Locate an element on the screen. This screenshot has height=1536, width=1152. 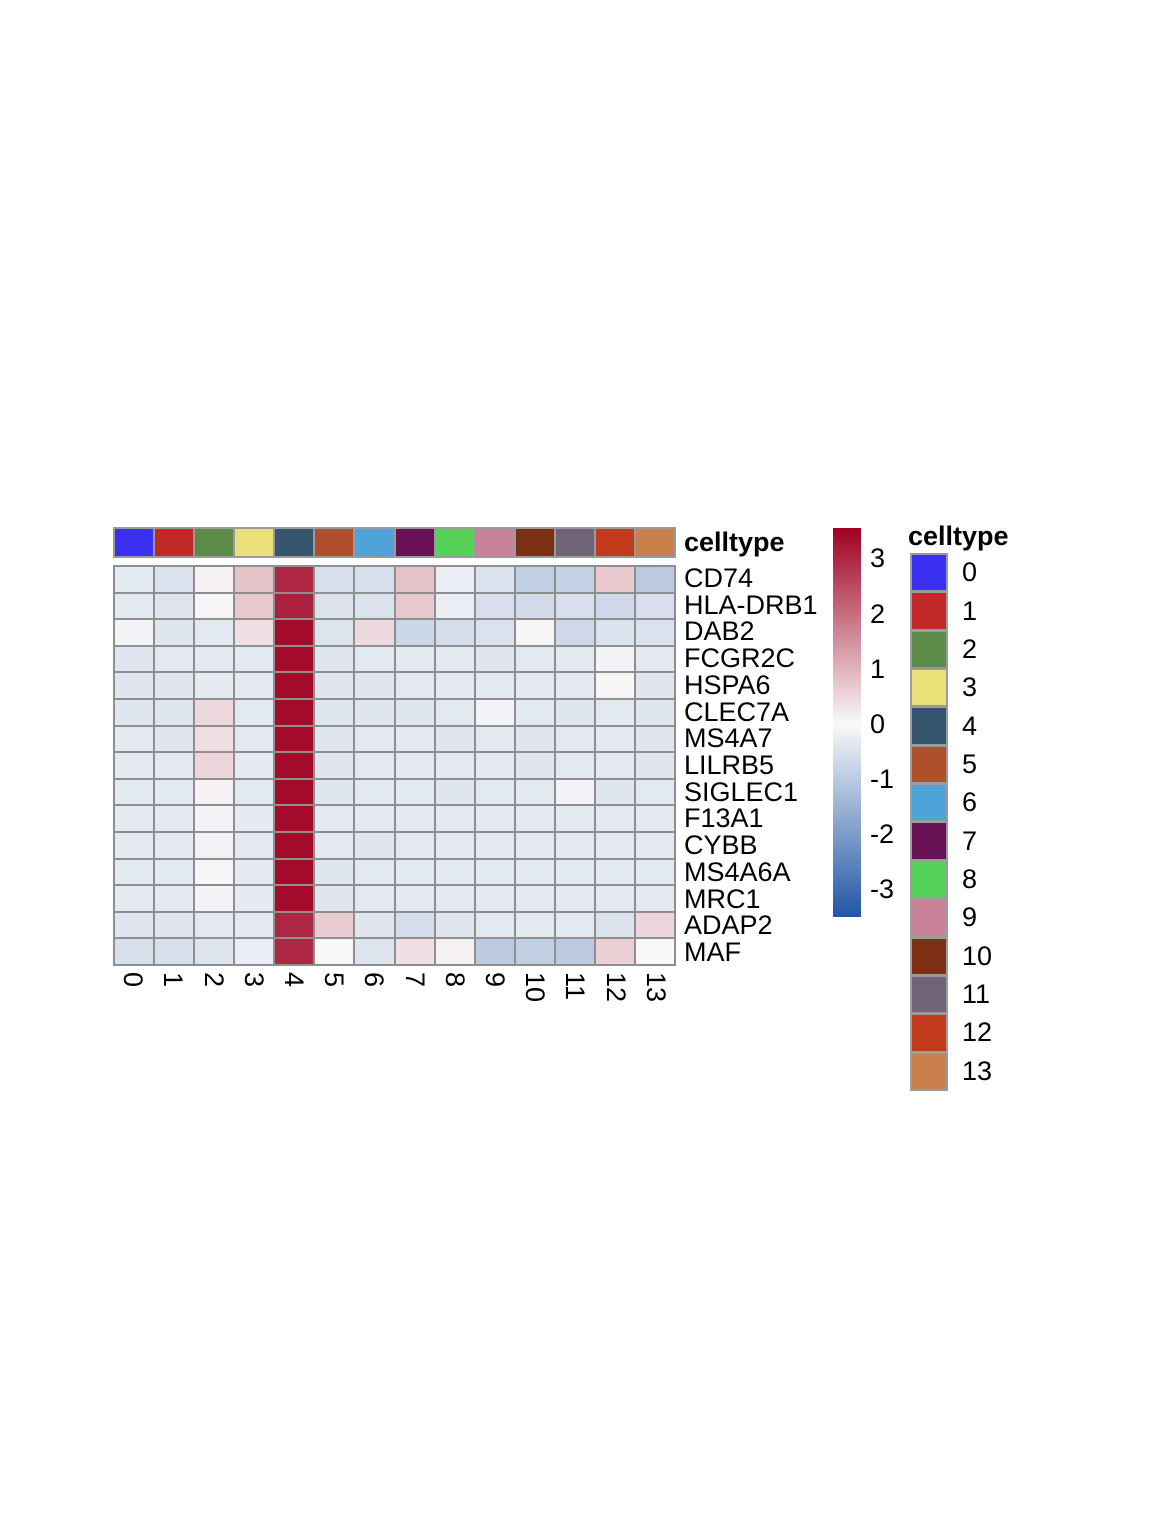
colorbar-tick--1: -1 is located at coordinates (882, 779).